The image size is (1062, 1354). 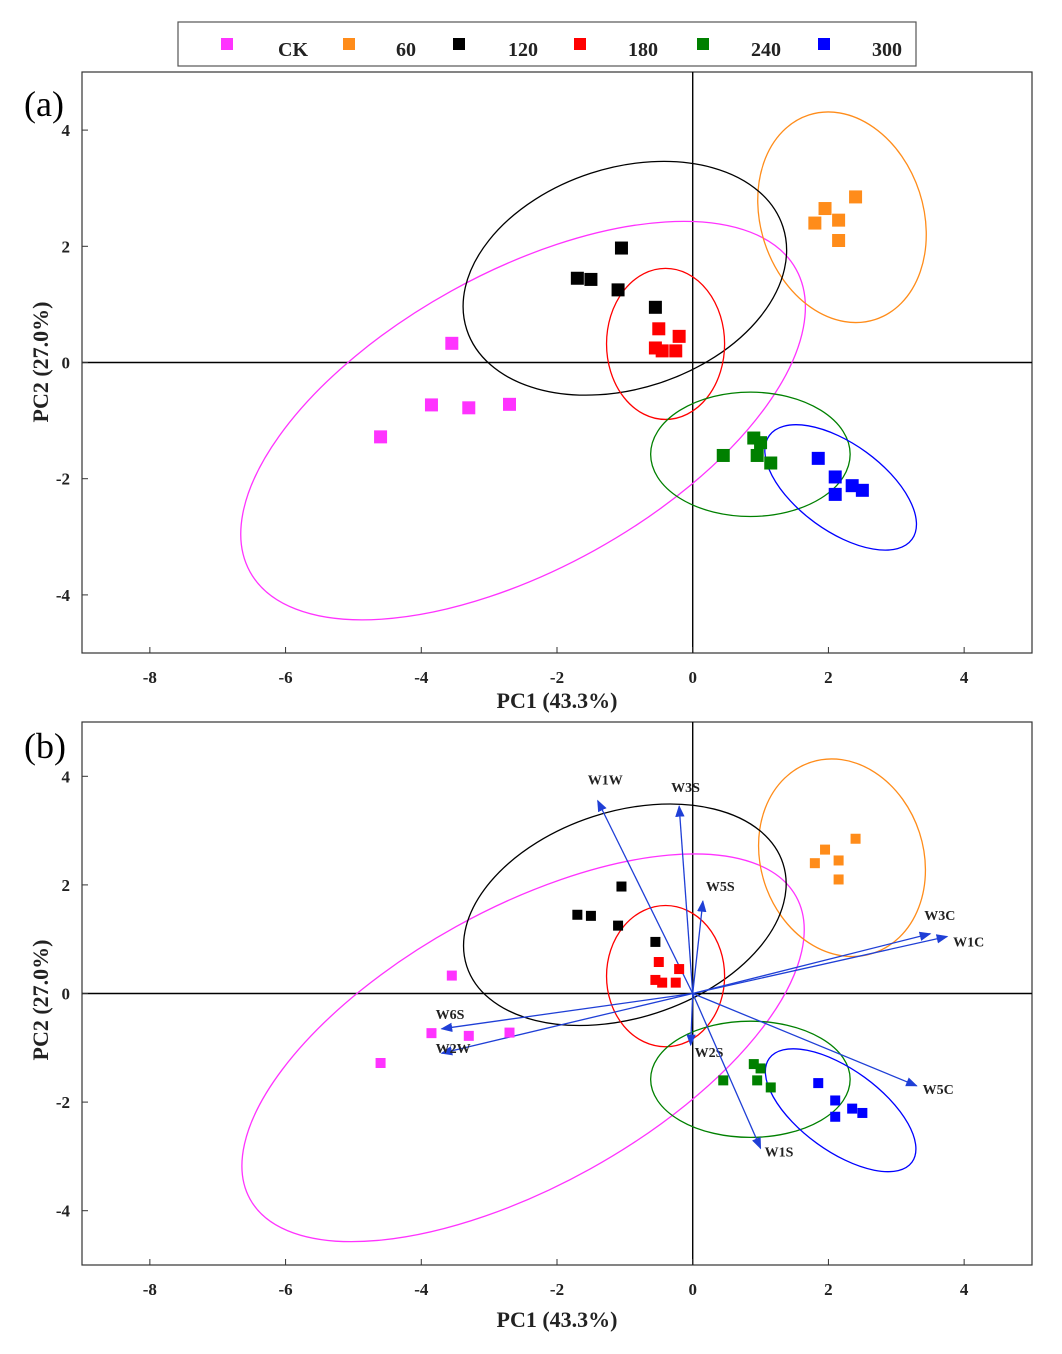 What do you see at coordinates (66, 246) in the screenshot?
I see `y-tick-label-a: 2` at bounding box center [66, 246].